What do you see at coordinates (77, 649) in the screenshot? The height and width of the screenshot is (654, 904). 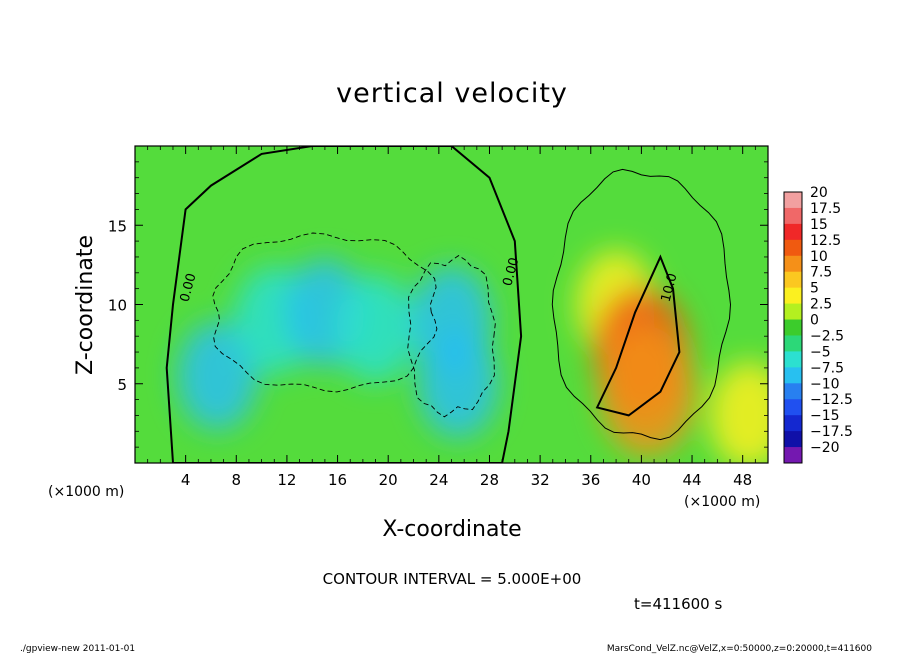 I see `footer-left: ./gpview-new 2011-01-01` at bounding box center [77, 649].